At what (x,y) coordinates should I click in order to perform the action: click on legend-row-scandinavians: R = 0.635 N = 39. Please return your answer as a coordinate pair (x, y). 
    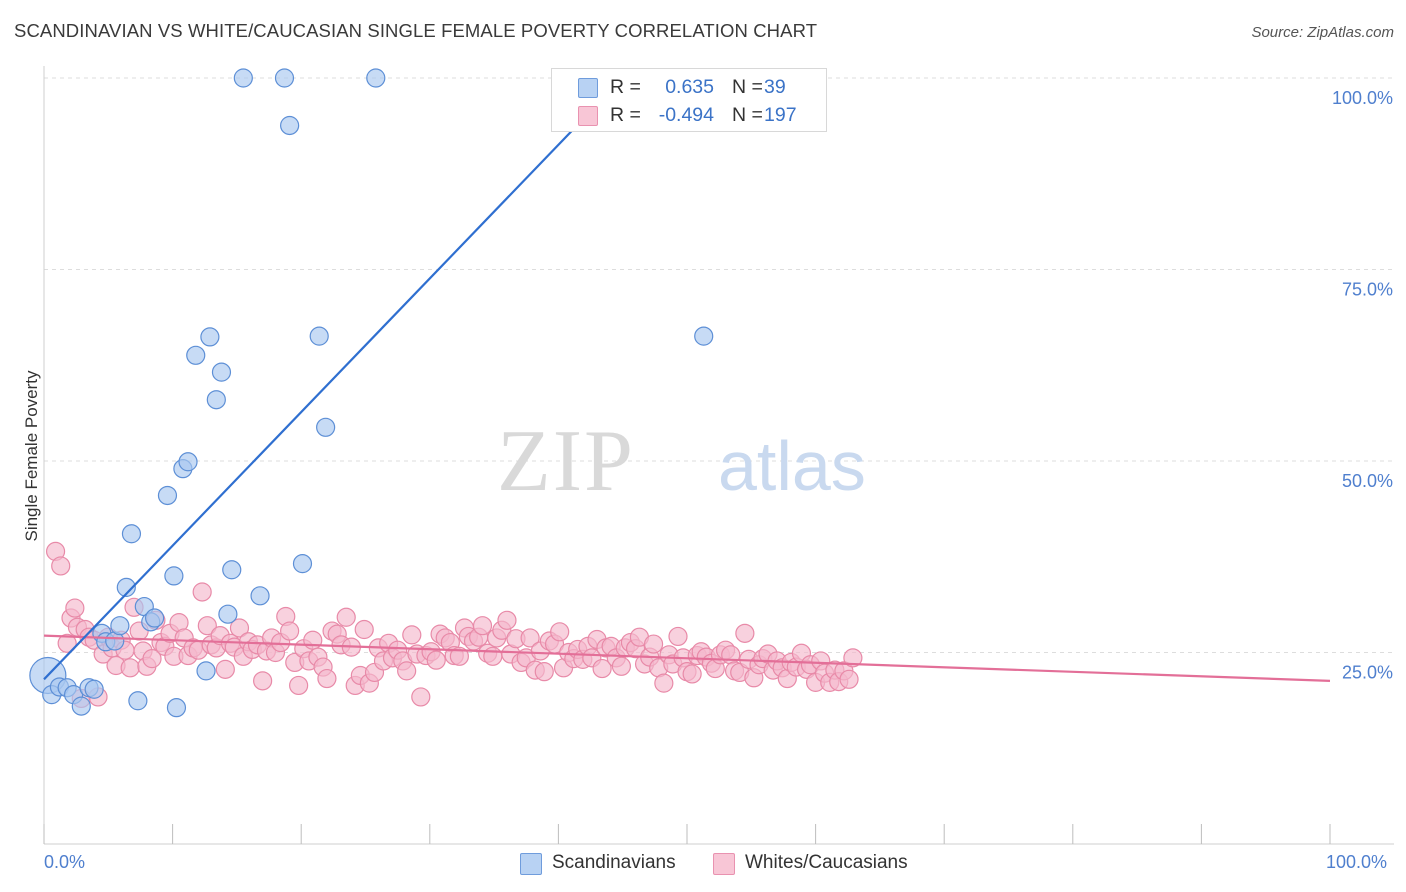
    Looking at the image, I should click on (689, 86).